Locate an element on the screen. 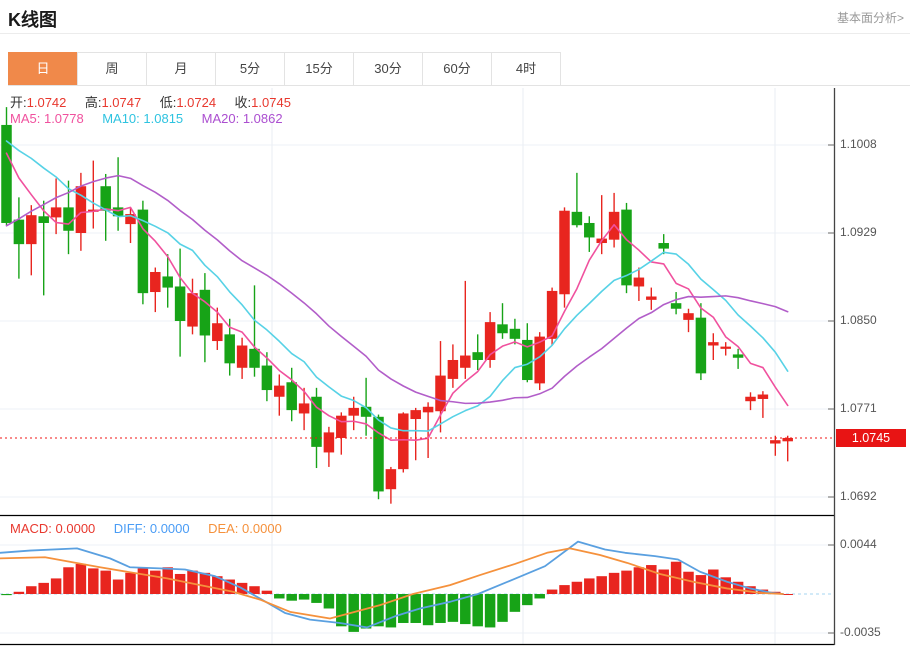  macd-readout: MACD: 0.0000 DIFF: 0.0000 DEA: 0.0000 is located at coordinates (153, 529).